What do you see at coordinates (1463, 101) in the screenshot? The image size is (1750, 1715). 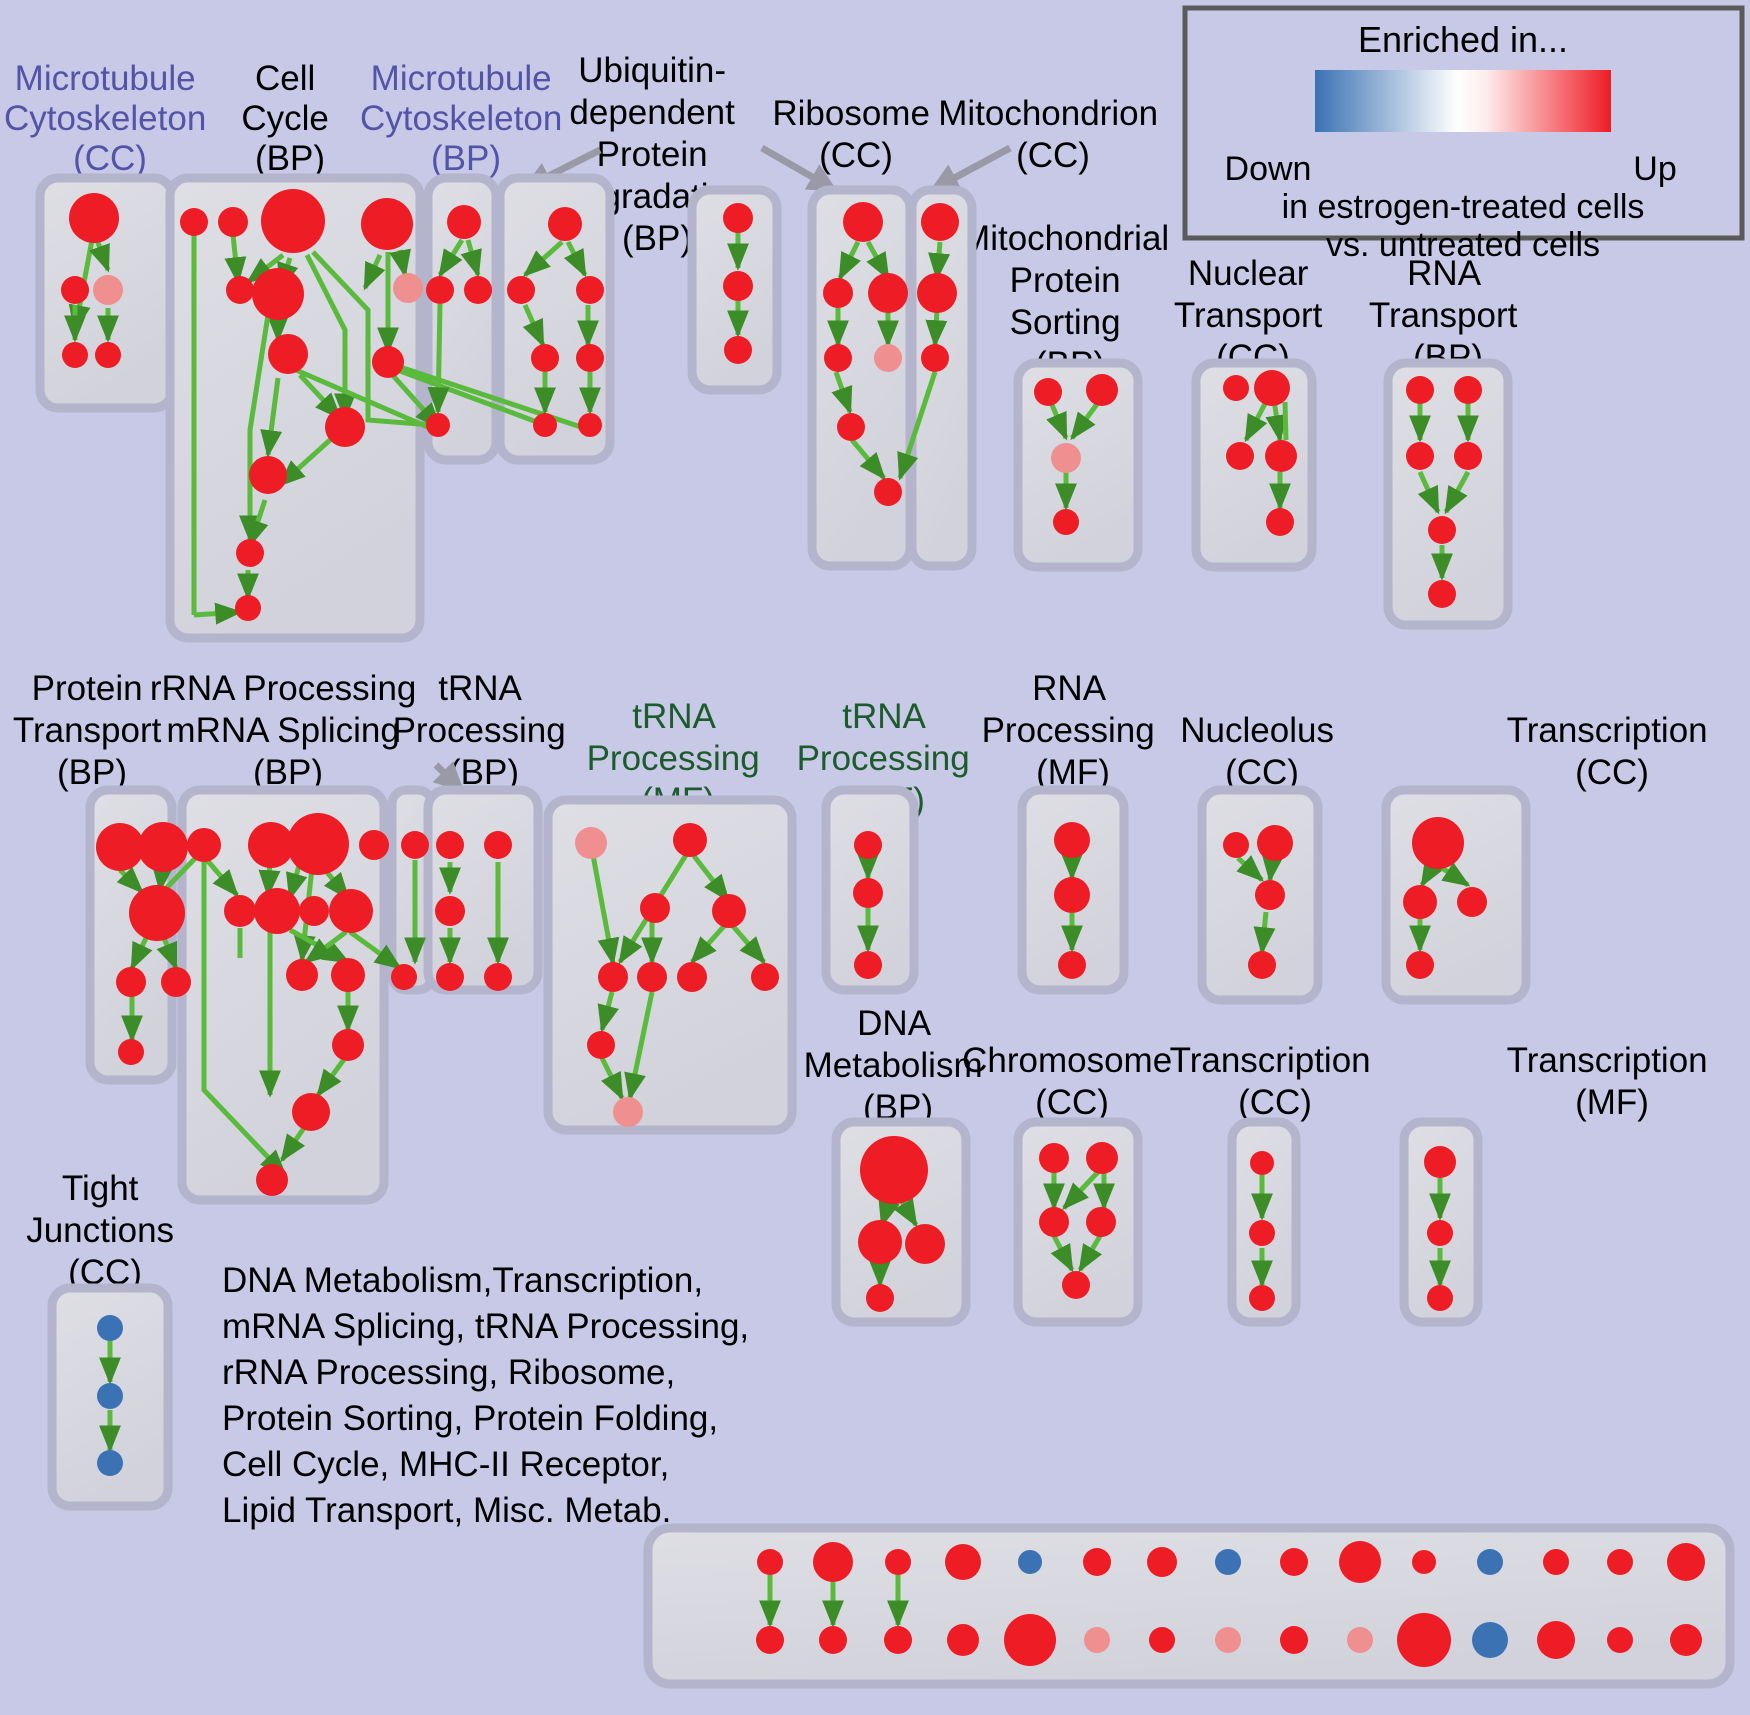 I see `legend-colorbar` at bounding box center [1463, 101].